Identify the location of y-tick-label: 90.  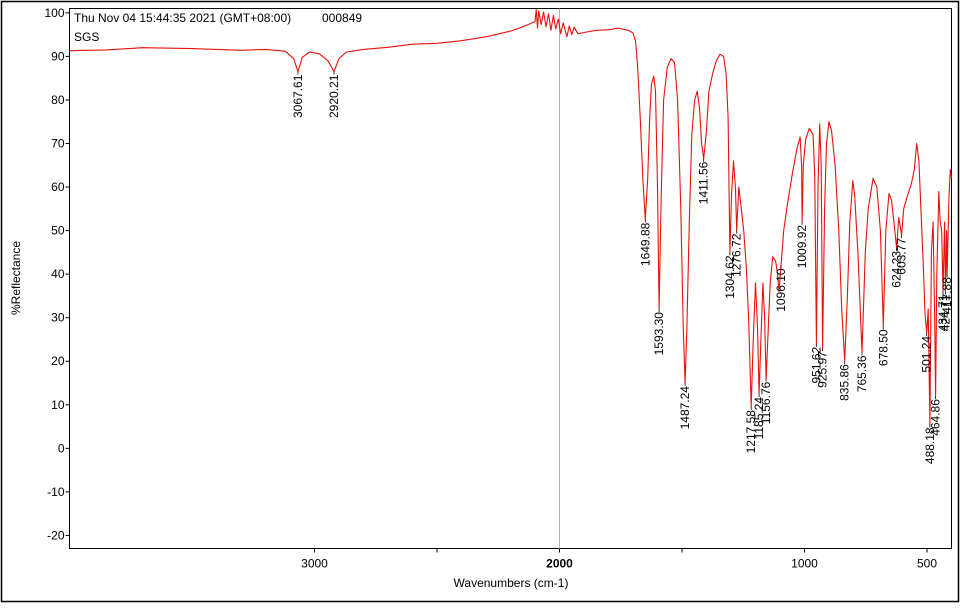
(58, 56).